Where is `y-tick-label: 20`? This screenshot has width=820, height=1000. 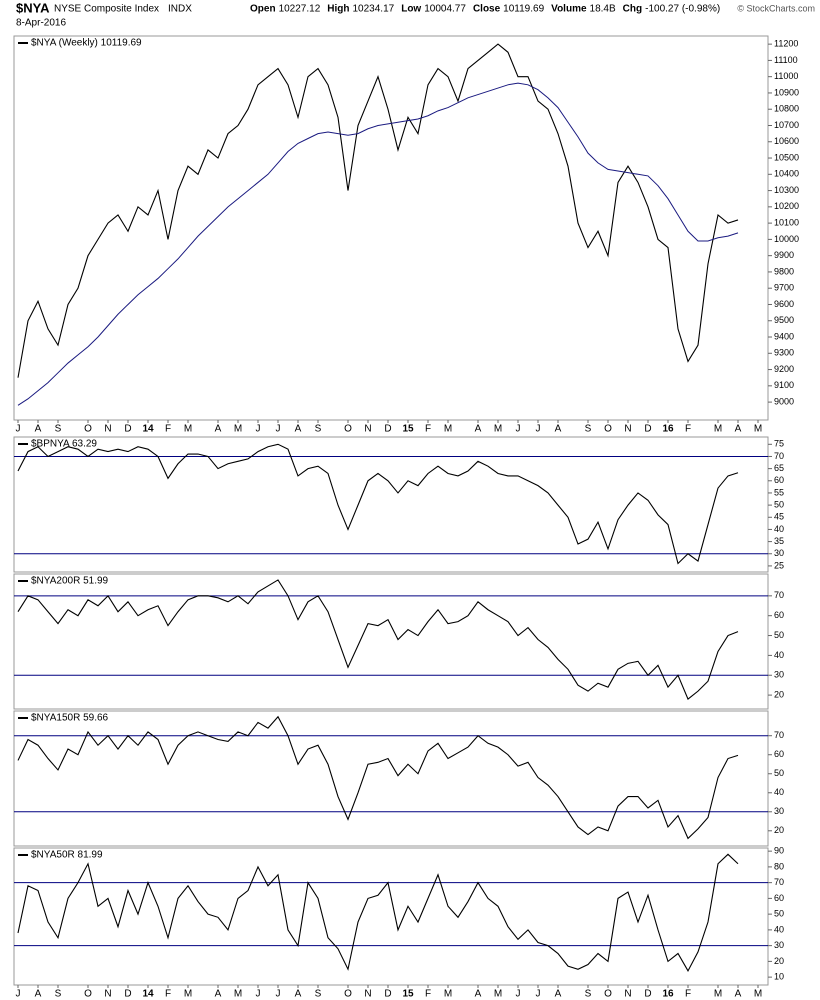
y-tick-label: 20 is located at coordinates (779, 961).